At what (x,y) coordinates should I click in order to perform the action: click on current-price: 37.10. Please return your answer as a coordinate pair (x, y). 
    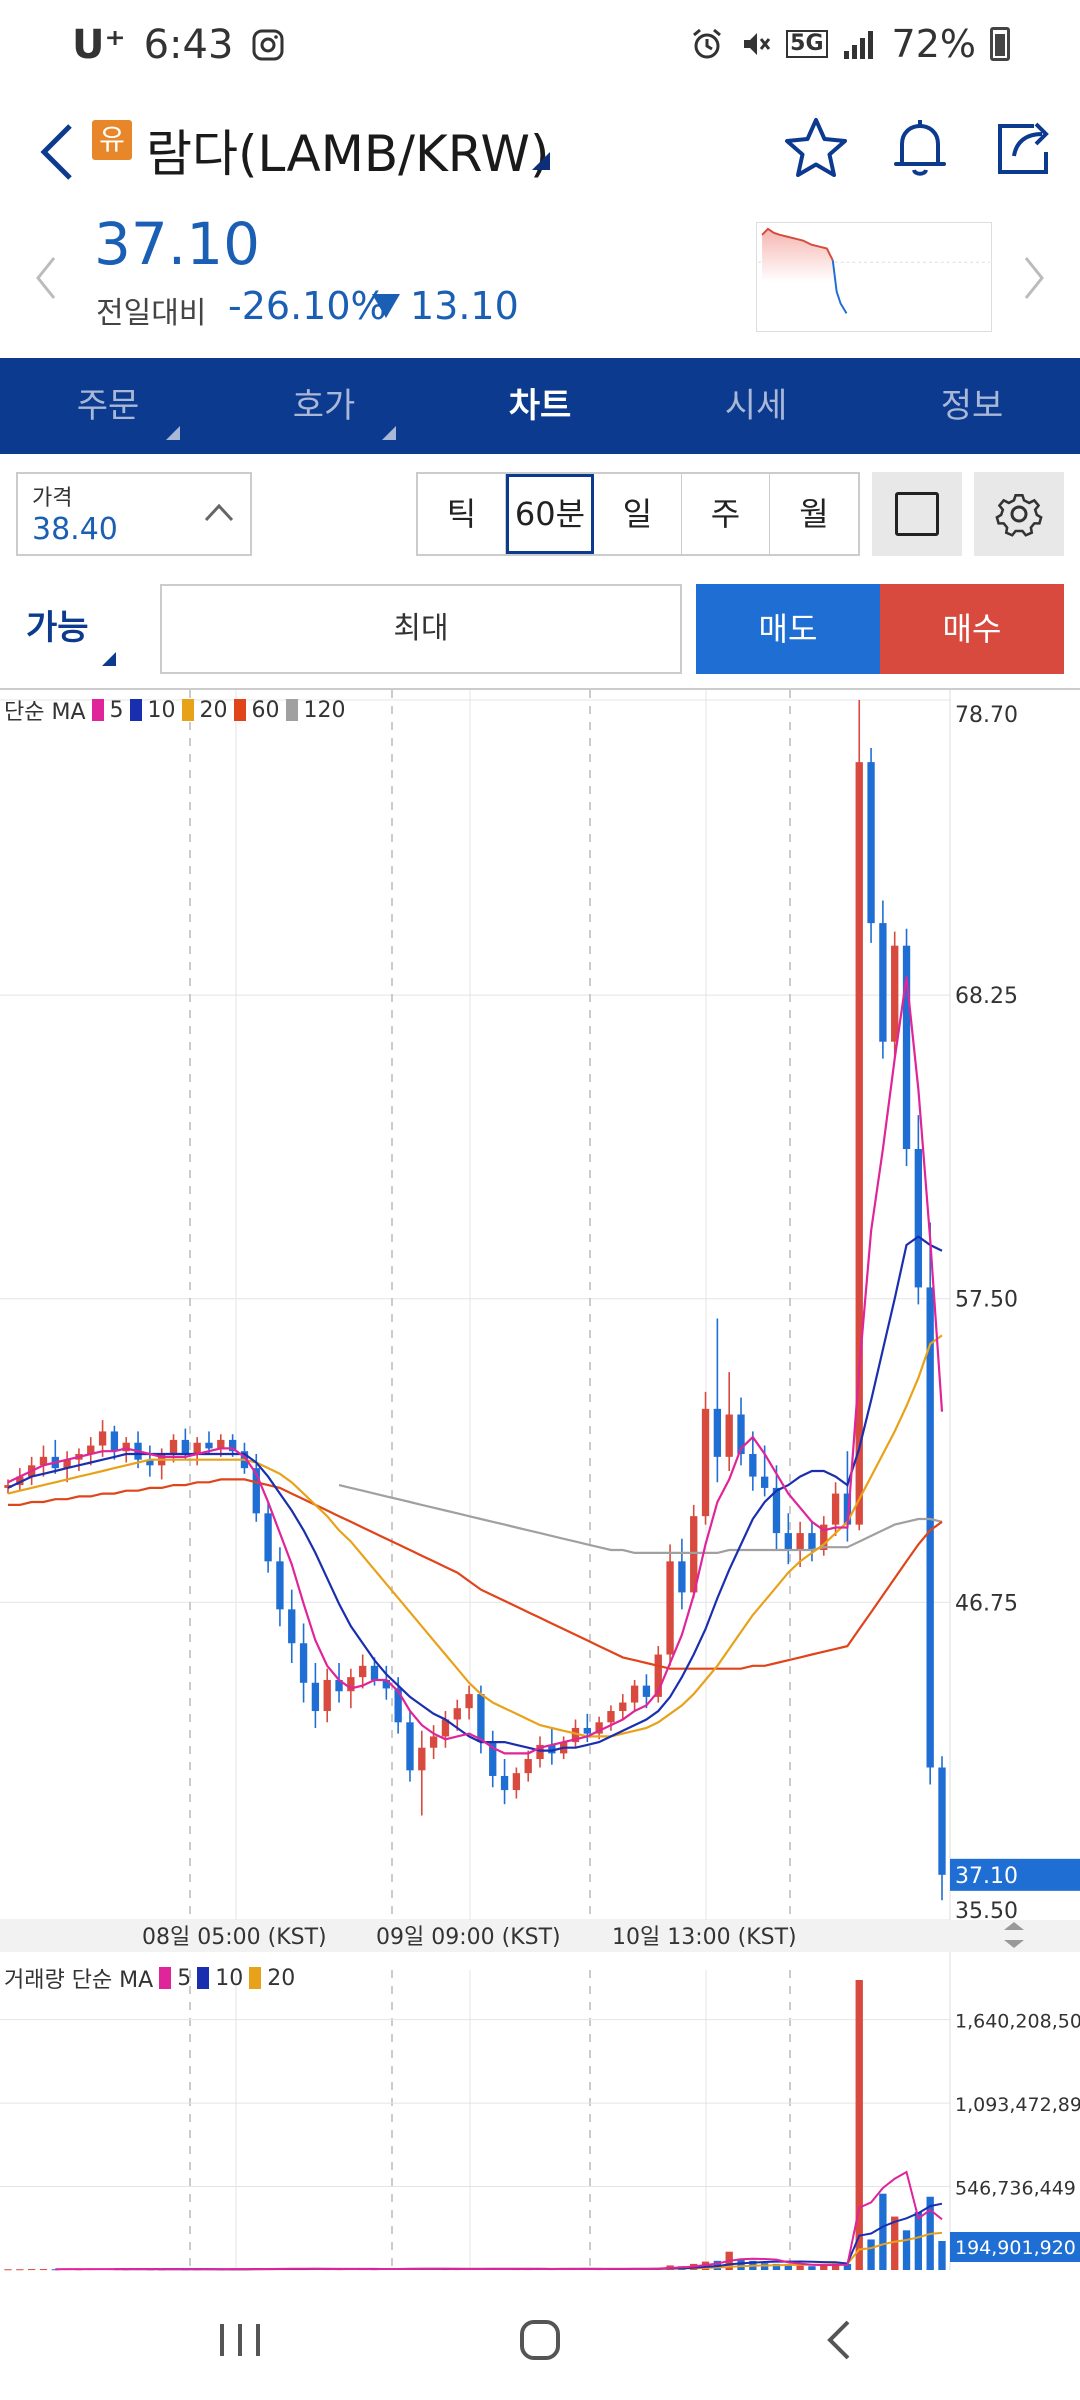
    Looking at the image, I should click on (177, 244).